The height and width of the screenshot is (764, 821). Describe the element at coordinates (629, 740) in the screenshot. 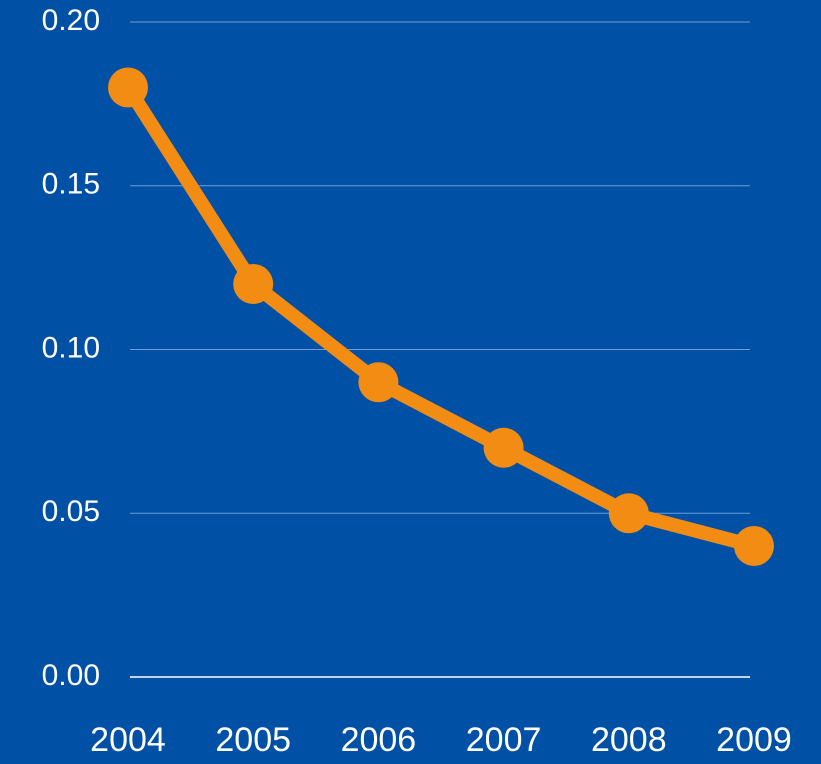

I see `x-tick-label: 2008` at that location.